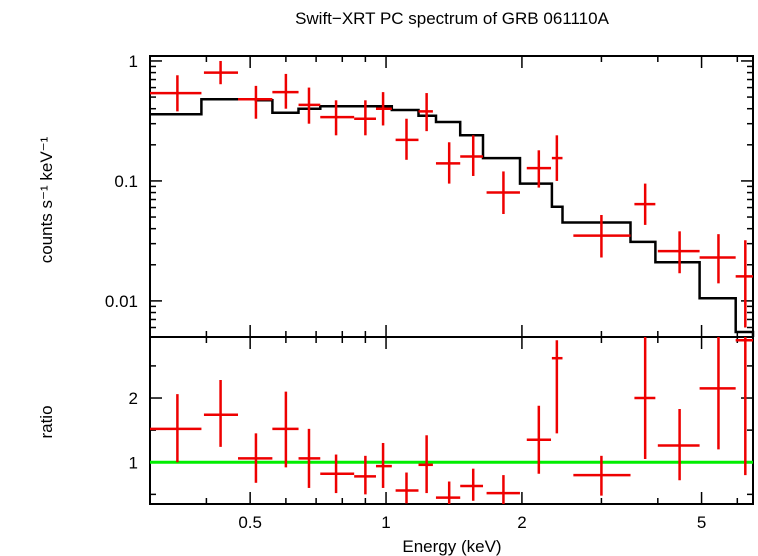 The height and width of the screenshot is (556, 758). What do you see at coordinates (452, 18) in the screenshot?
I see `chart-title: Swift−XRT PC spectrum of GRB 061110A` at bounding box center [452, 18].